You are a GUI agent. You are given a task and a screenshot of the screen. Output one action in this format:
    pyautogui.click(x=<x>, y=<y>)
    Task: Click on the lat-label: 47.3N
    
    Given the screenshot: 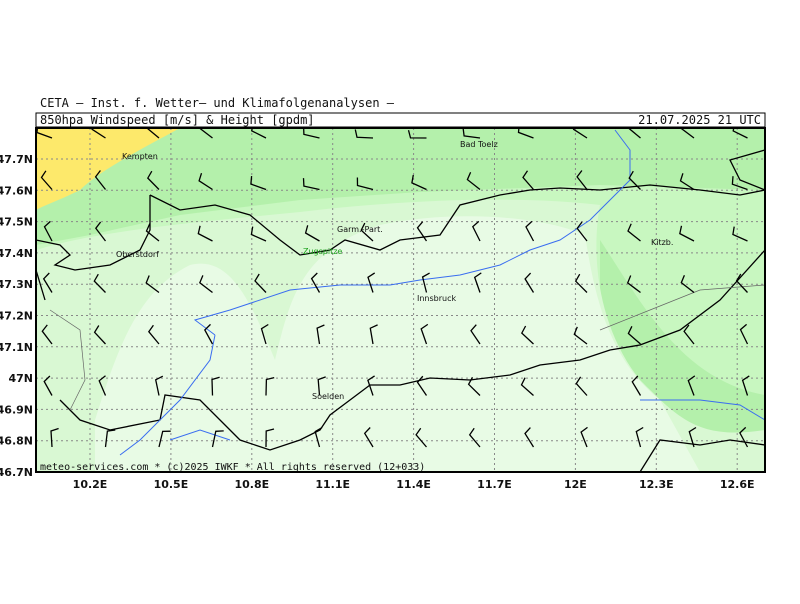 What is the action you would take?
    pyautogui.click(x=16, y=284)
    